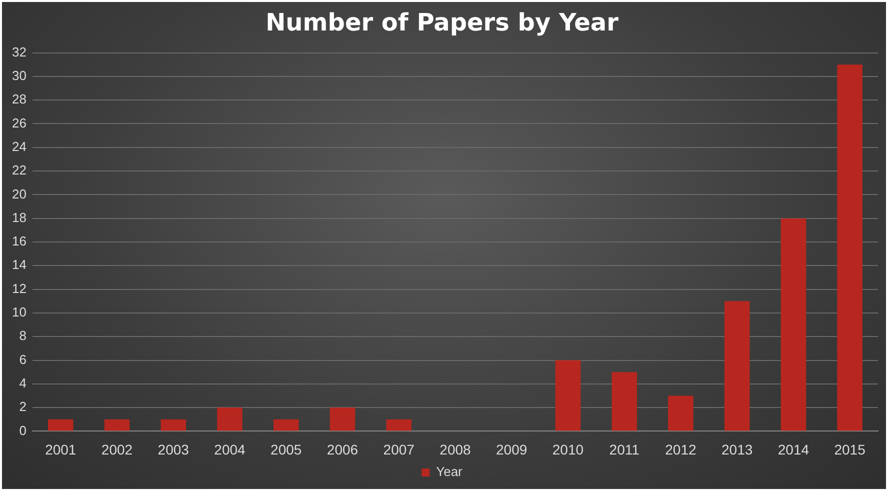 The width and height of the screenshot is (888, 491). Describe the element at coordinates (794, 449) in the screenshot. I see `x-tick-label: 2014` at that location.